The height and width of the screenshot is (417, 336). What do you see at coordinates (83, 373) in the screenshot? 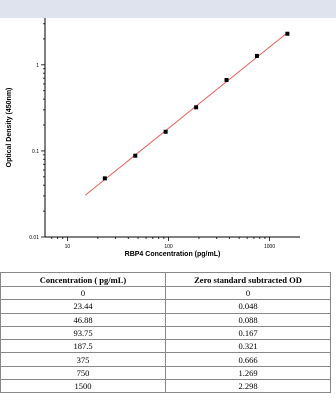
I see `cell-concentration: 750` at bounding box center [83, 373].